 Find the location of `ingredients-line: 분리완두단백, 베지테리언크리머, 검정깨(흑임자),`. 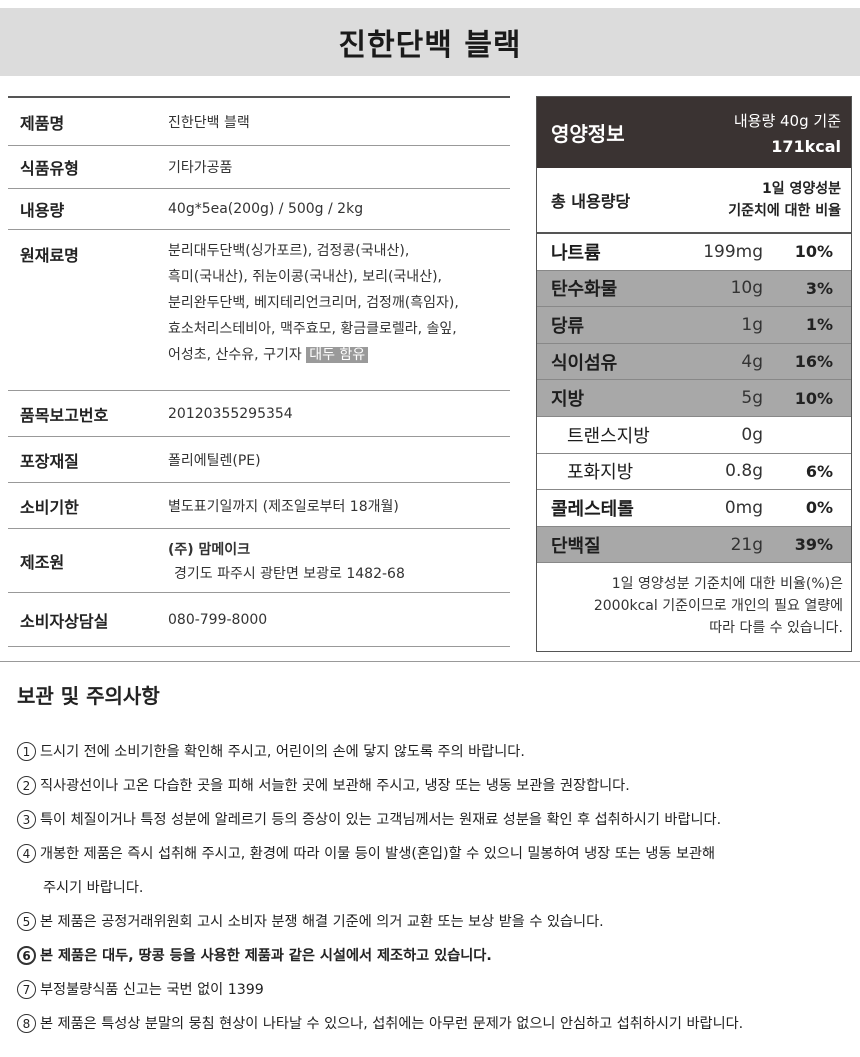

ingredients-line: 분리완두단백, 베지테리언크리머, 검정깨(흑임자), is located at coordinates (313, 303).